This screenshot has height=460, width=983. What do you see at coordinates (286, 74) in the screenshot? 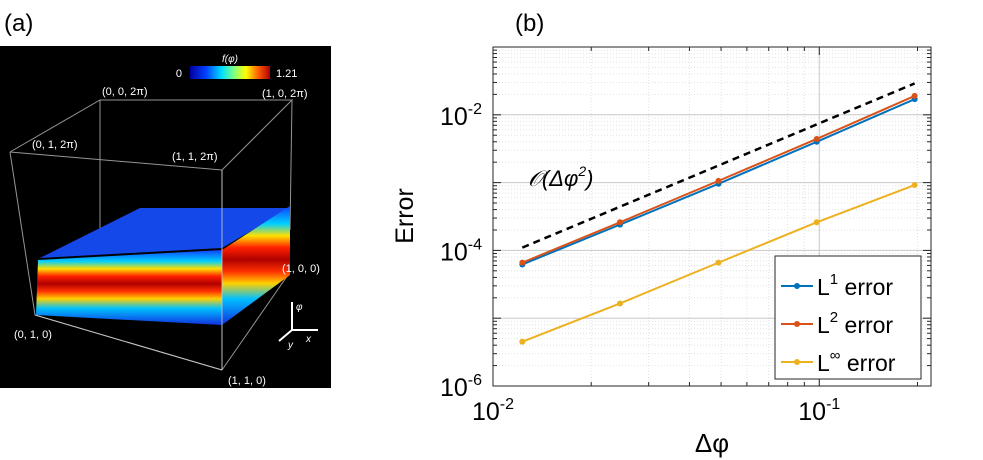
I see `colorbar-max: 1.21` at bounding box center [286, 74].